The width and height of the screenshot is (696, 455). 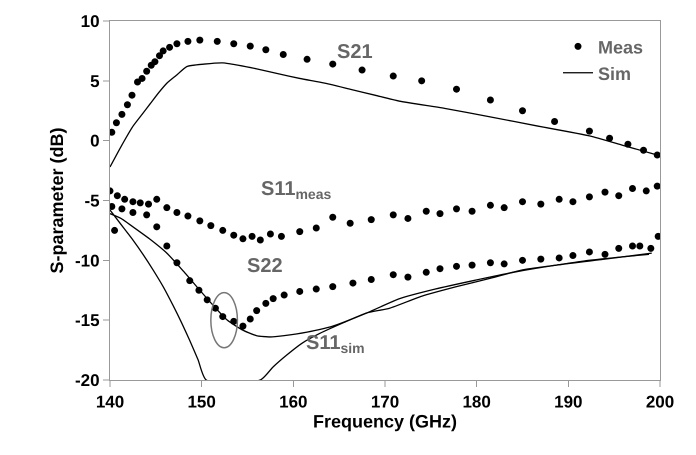 I want to click on y-tick-label: -10, so click(x=87, y=260).